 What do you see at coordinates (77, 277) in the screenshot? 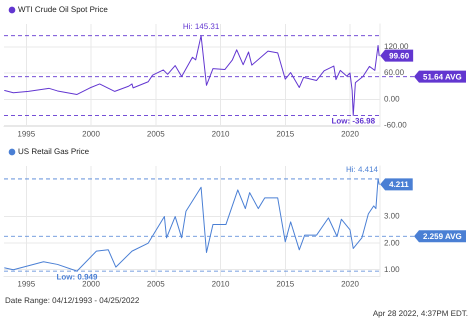
I see `ref-line-label: Low: 0.949` at bounding box center [77, 277].